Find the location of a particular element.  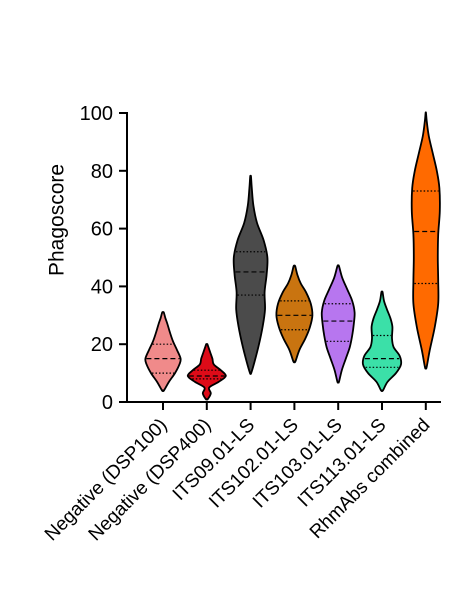

y-tick-label: 20 is located at coordinates (102, 345).